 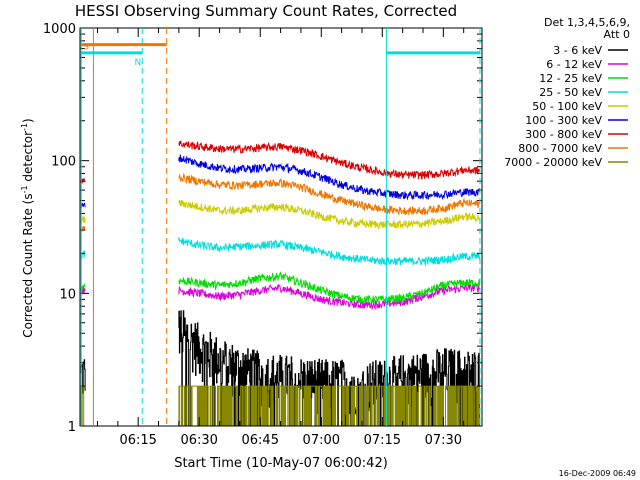 What do you see at coordinates (281, 463) in the screenshot?
I see `x-axis-label: Start Time (10-May-07 06:00:42)` at bounding box center [281, 463].